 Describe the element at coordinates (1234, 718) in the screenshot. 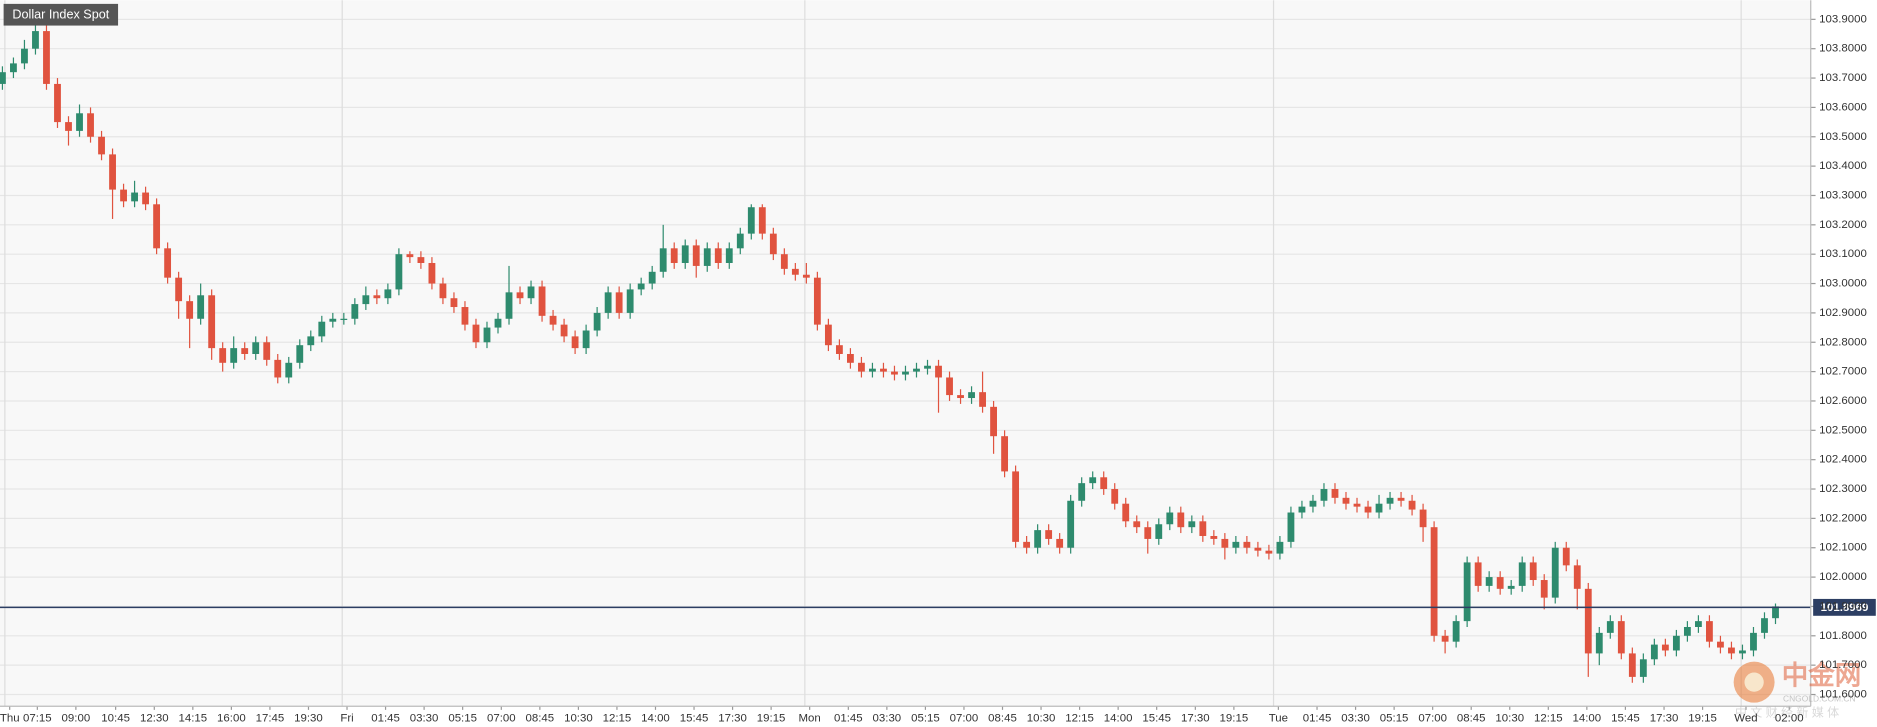

I see `x-tick-label: 19:15` at that location.